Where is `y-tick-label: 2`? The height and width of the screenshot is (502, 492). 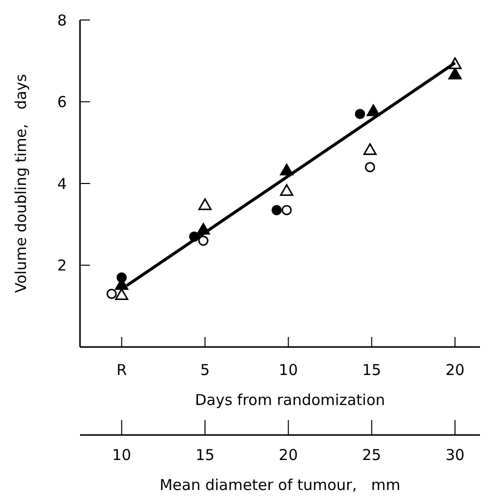
y-tick-label: 2 is located at coordinates (62, 265).